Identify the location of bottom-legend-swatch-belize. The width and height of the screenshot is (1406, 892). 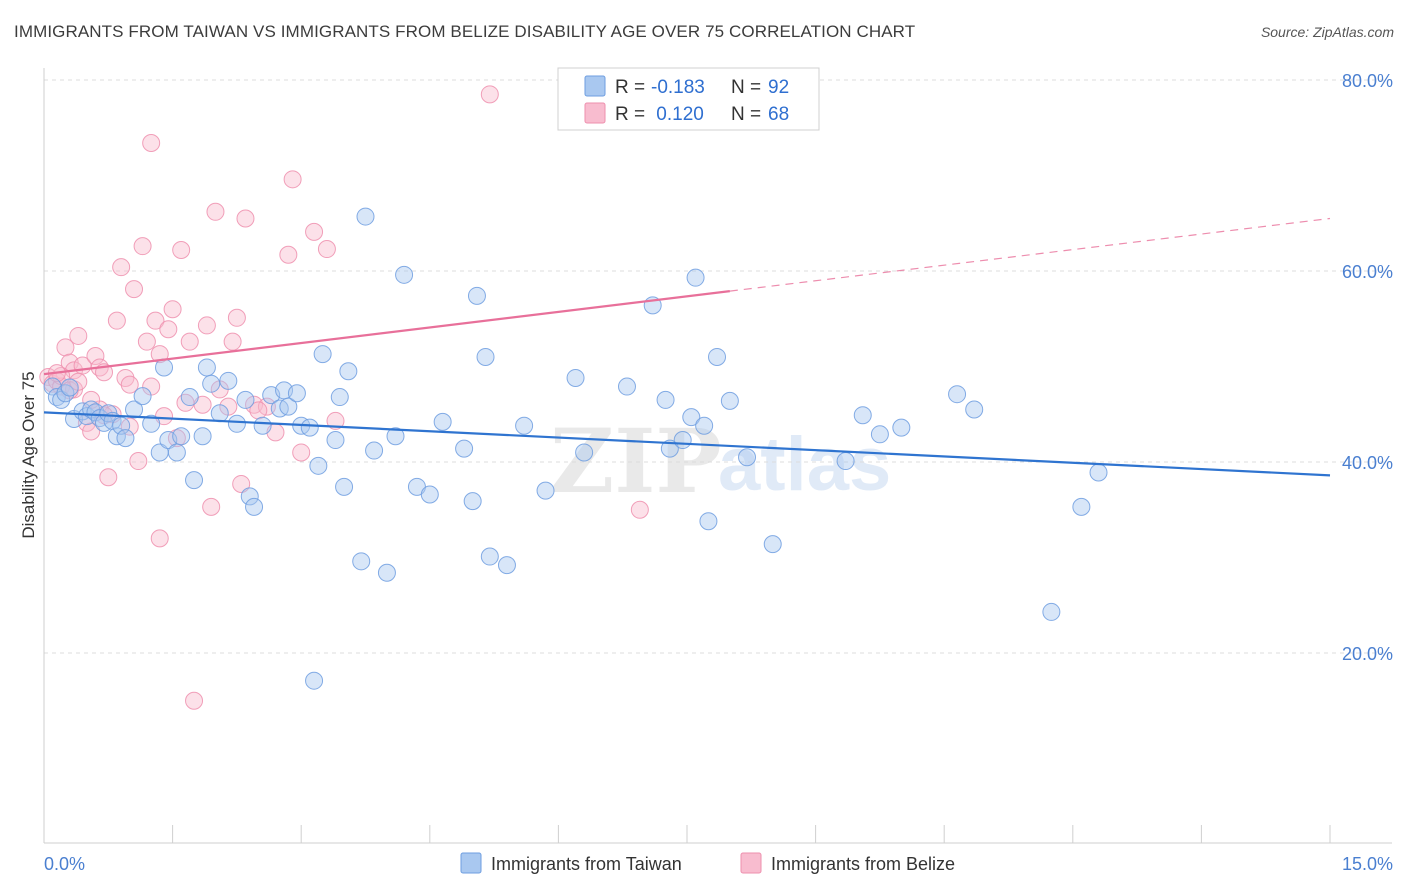
(751, 863).